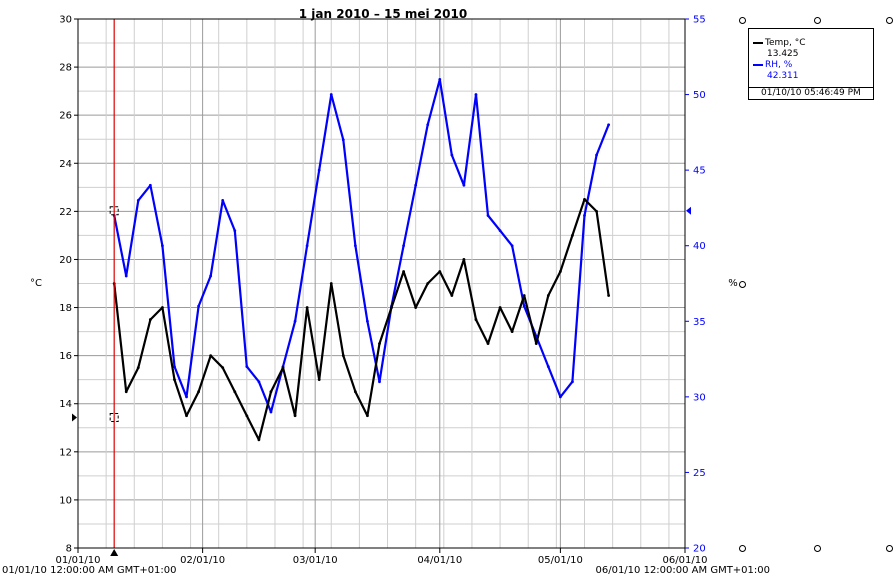 Image resolution: width=894 pixels, height=580 pixels. I want to click on cursor-point-rh, so click(114, 211).